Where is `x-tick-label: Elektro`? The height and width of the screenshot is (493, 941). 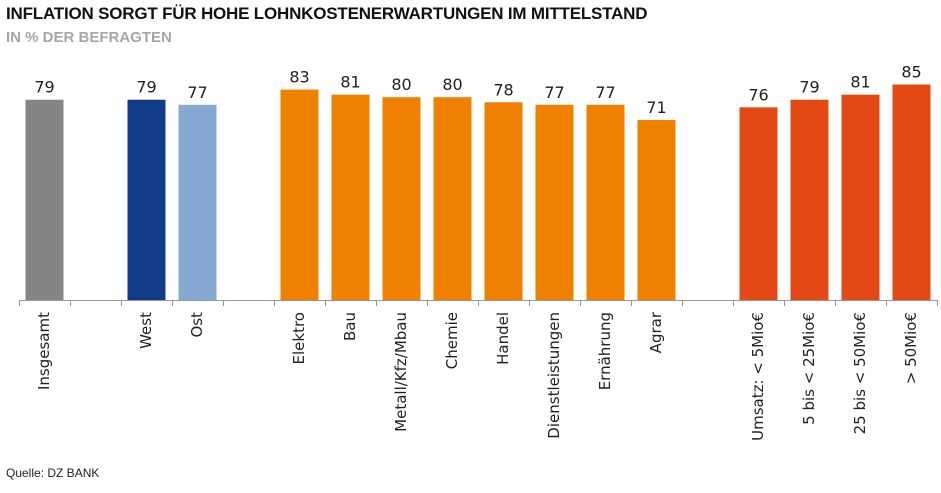 x-tick-label: Elektro is located at coordinates (299, 338).